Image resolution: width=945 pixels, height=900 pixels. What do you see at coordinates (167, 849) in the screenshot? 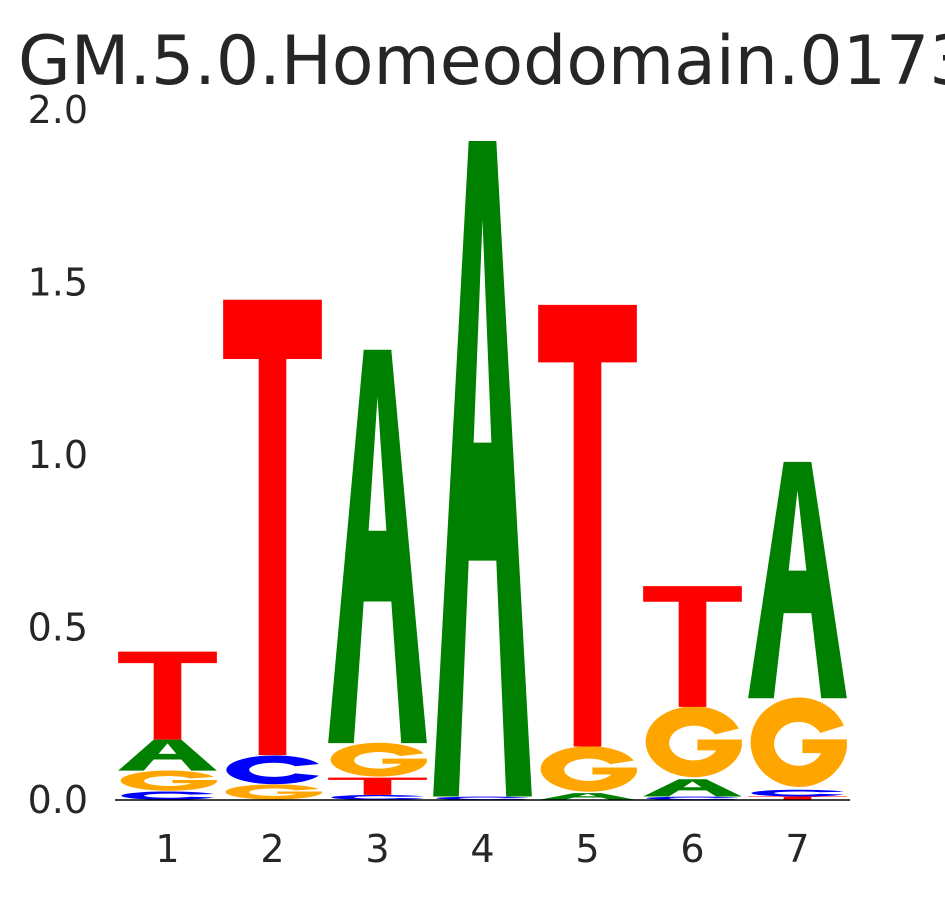
I see `x-tick-label: 1` at bounding box center [167, 849].